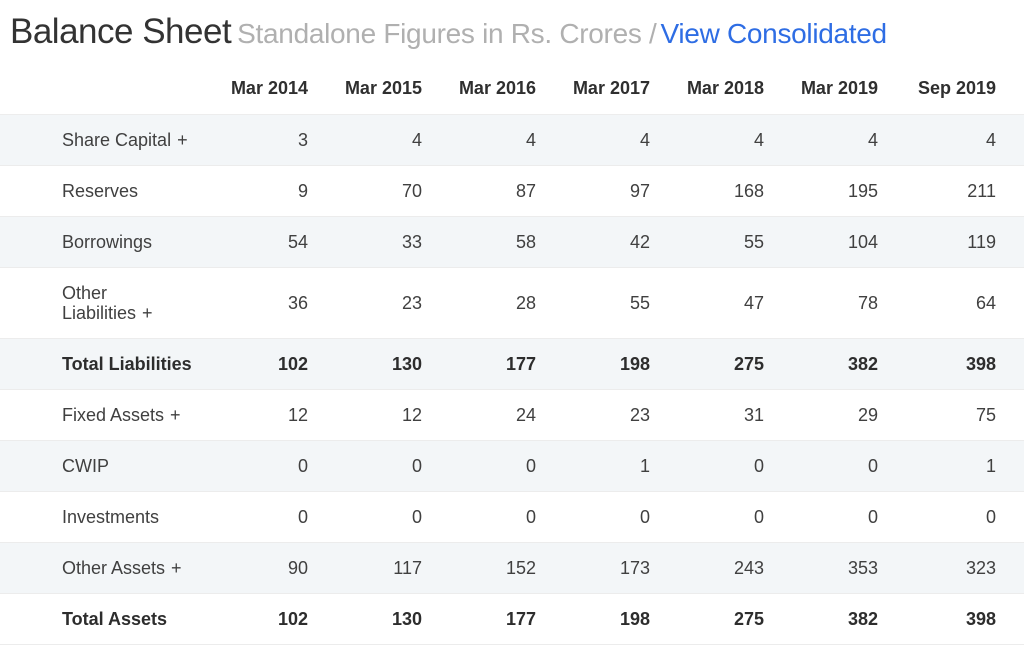 This screenshot has height=652, width=1024. What do you see at coordinates (251, 242) in the screenshot?
I see `value-cell: 54` at bounding box center [251, 242].